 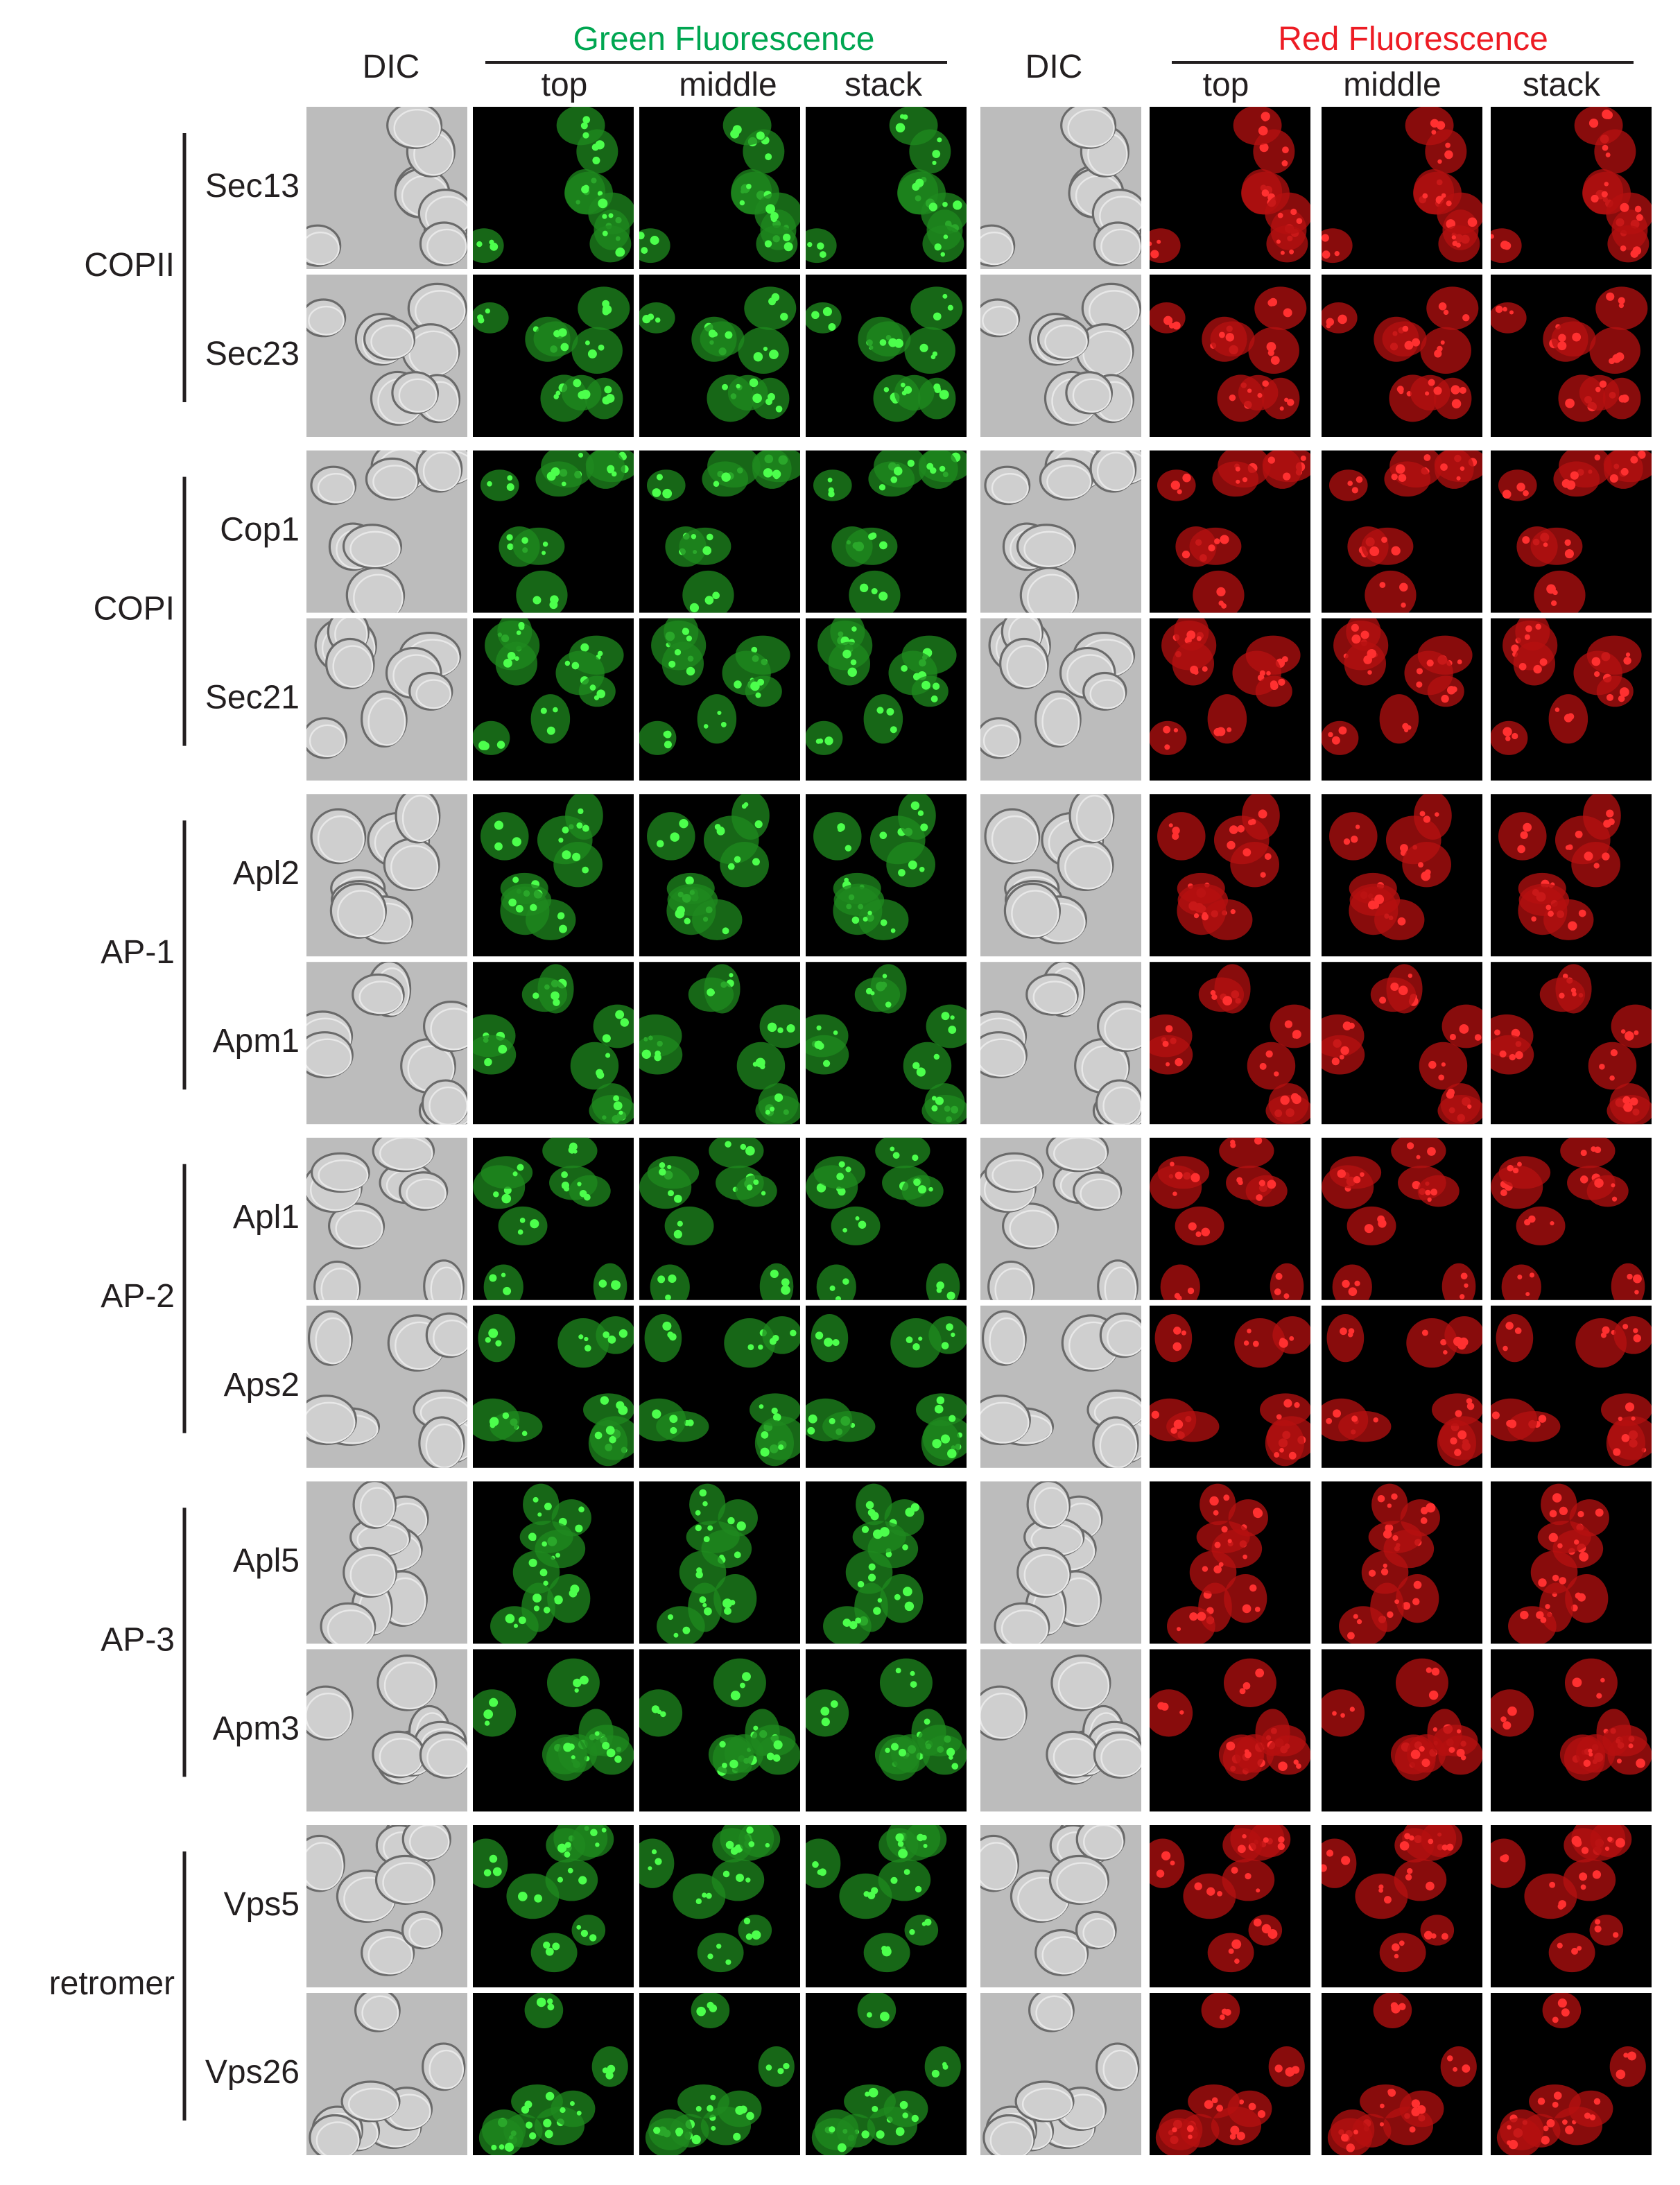 I want to click on sub-header: middle, so click(x=1392, y=85).